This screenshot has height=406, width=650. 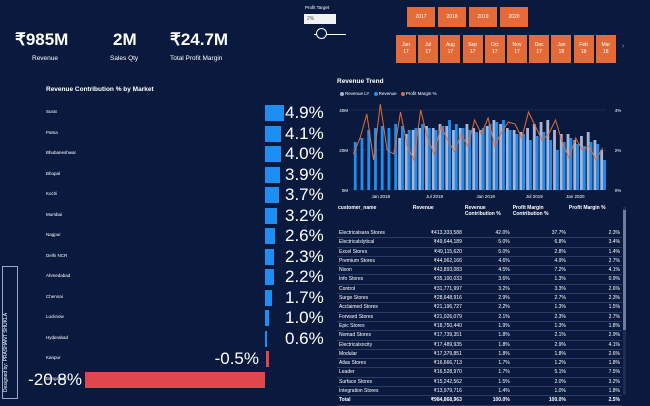 What do you see at coordinates (479, 252) in the screenshot?
I see `table-row: Excel Stores ₹49,115,620 5.0% 2.8% 1.4%` at bounding box center [479, 252].